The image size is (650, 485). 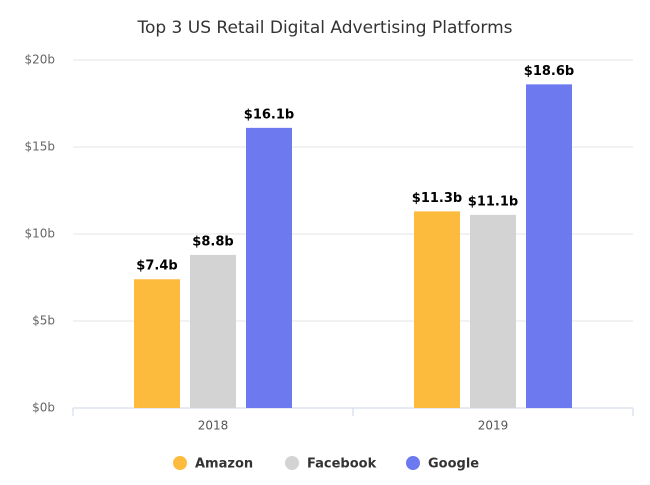 I want to click on value-label: $8.8b, so click(x=212, y=241).